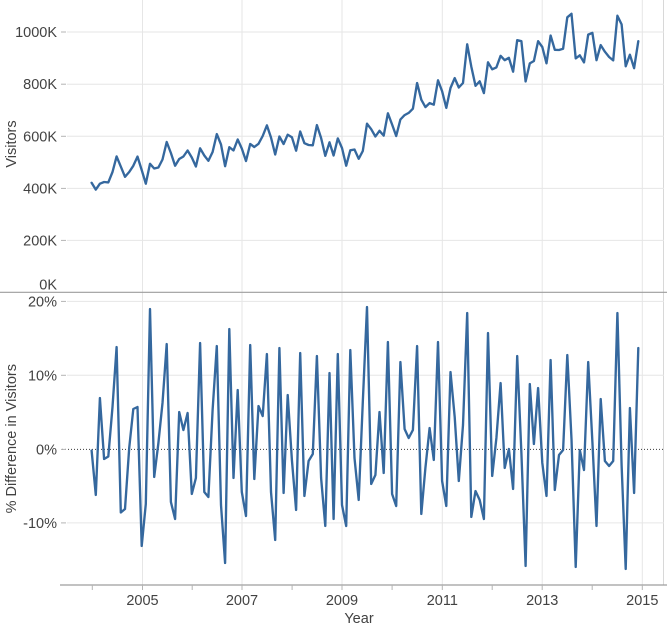 Image resolution: width=667 pixels, height=633 pixels. What do you see at coordinates (40, 137) in the screenshot?
I see `svg-text: 600K` at bounding box center [40, 137].